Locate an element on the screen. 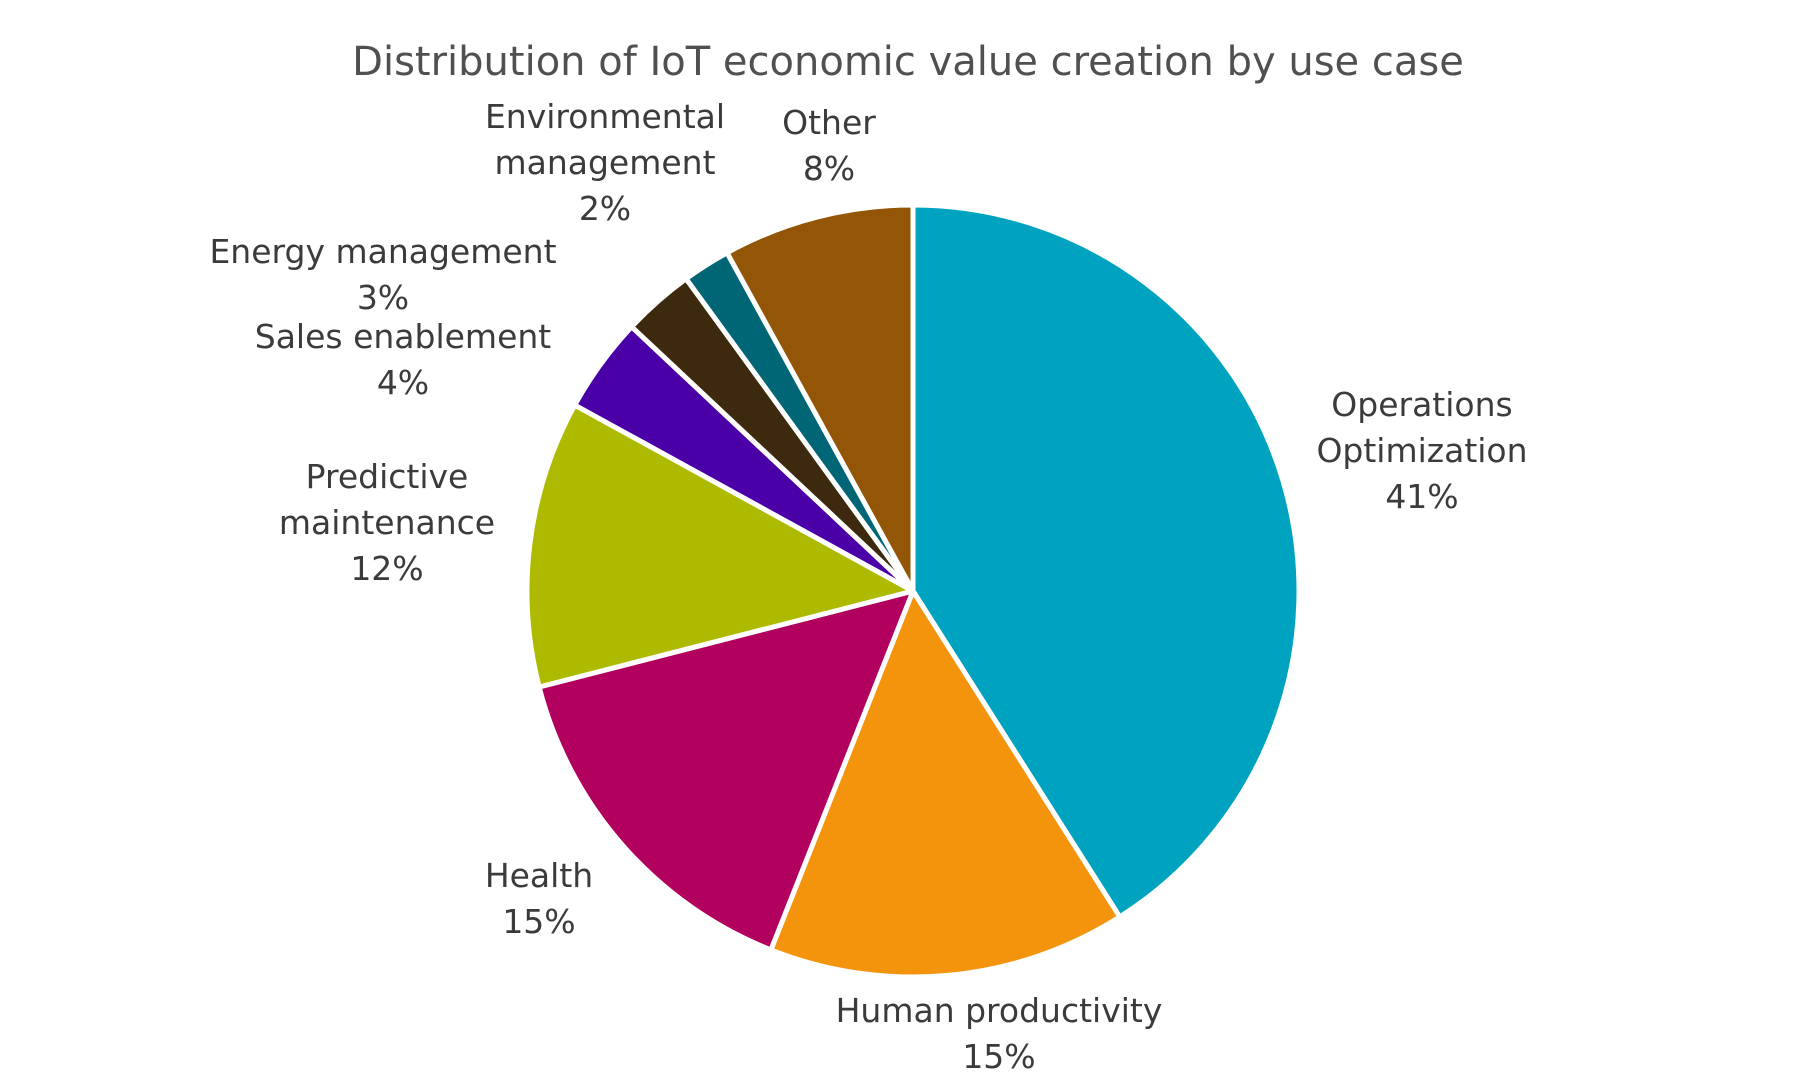 Image resolution: width=1815 pixels, height=1089 pixels. slice-value-label: 4% is located at coordinates (403, 382).